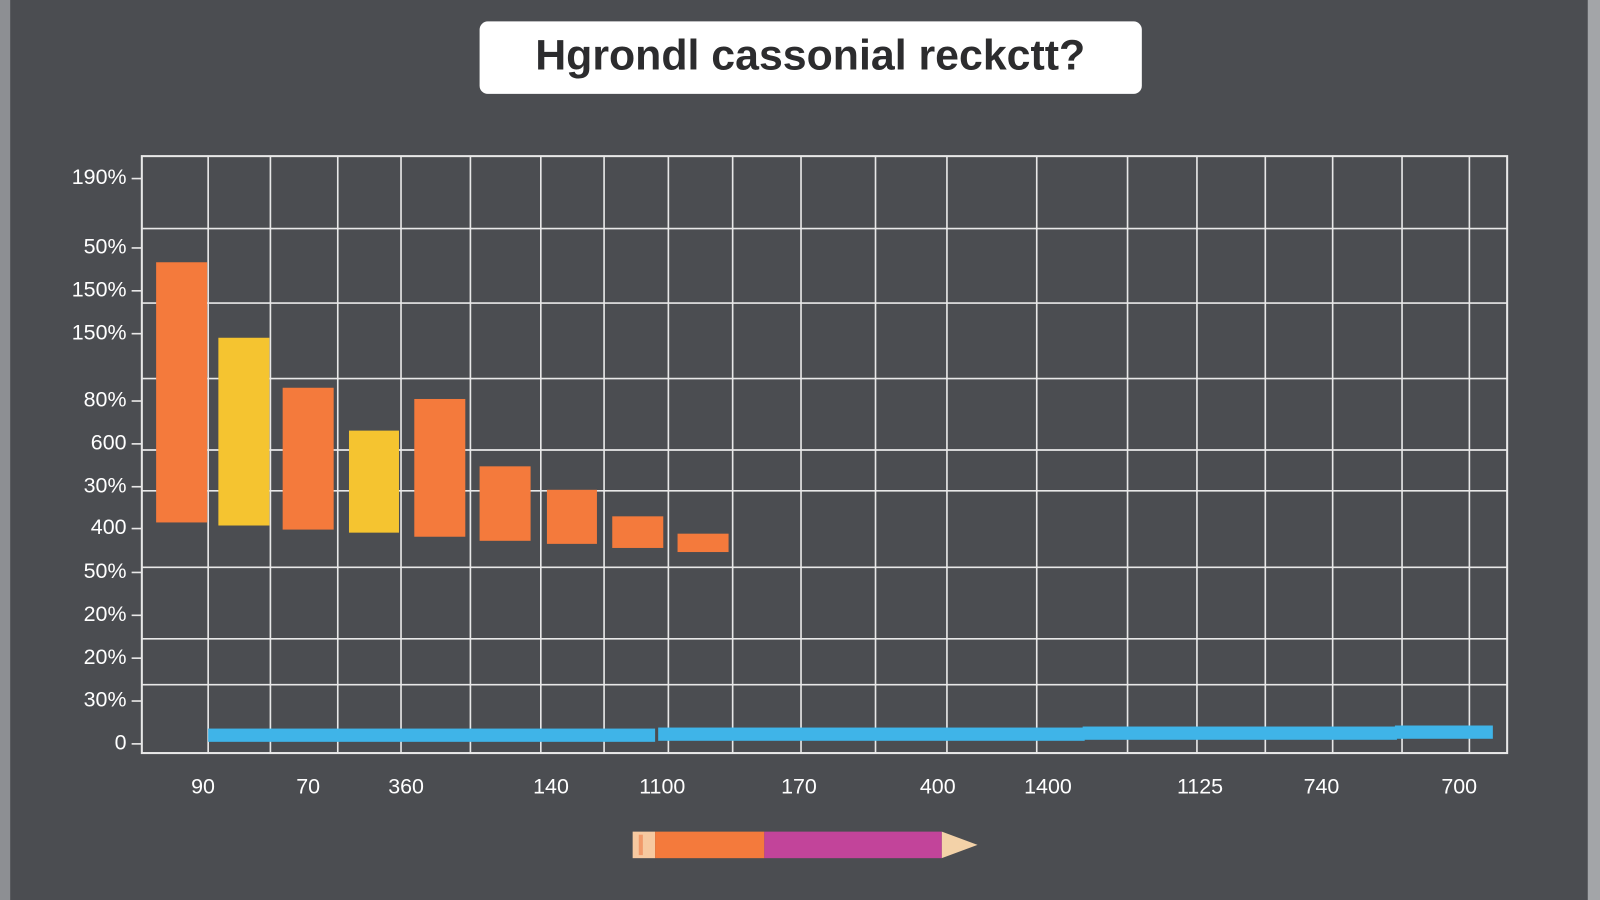 The width and height of the screenshot is (1600, 900). Describe the element at coordinates (105, 400) in the screenshot. I see `y-axis-label: 80%` at that location.